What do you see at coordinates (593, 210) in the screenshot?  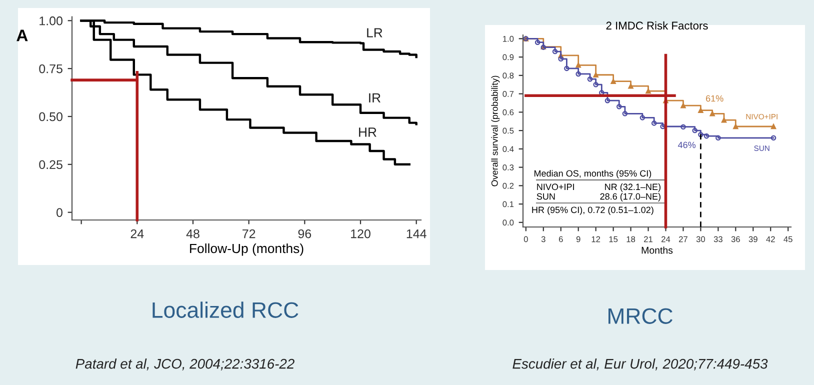 I see `annotation: HR (95% CI), 0.72 (0.51–1.02)` at bounding box center [593, 210].